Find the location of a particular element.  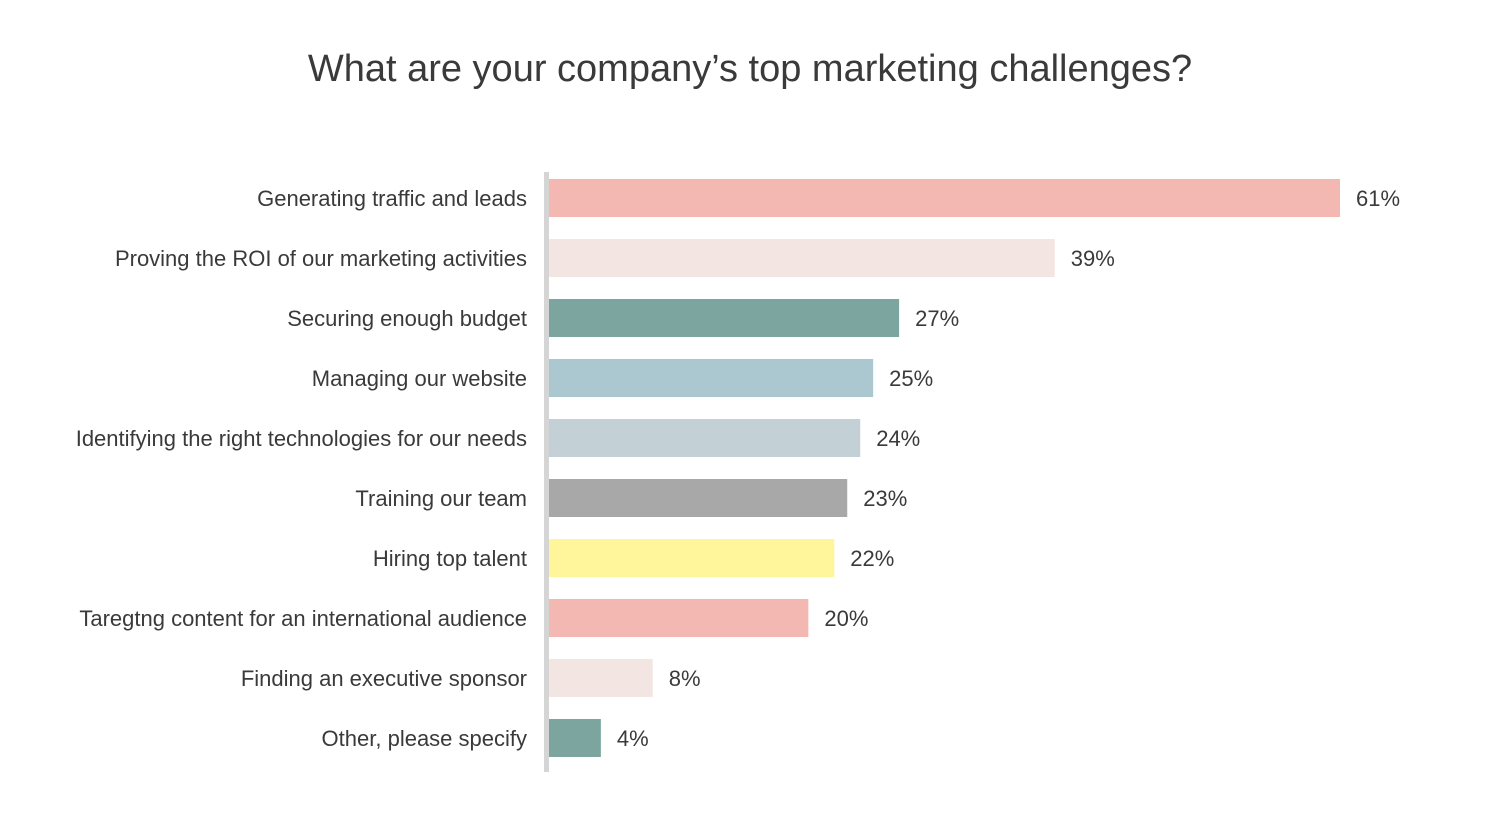

value-label-6: 23% is located at coordinates (885, 498).